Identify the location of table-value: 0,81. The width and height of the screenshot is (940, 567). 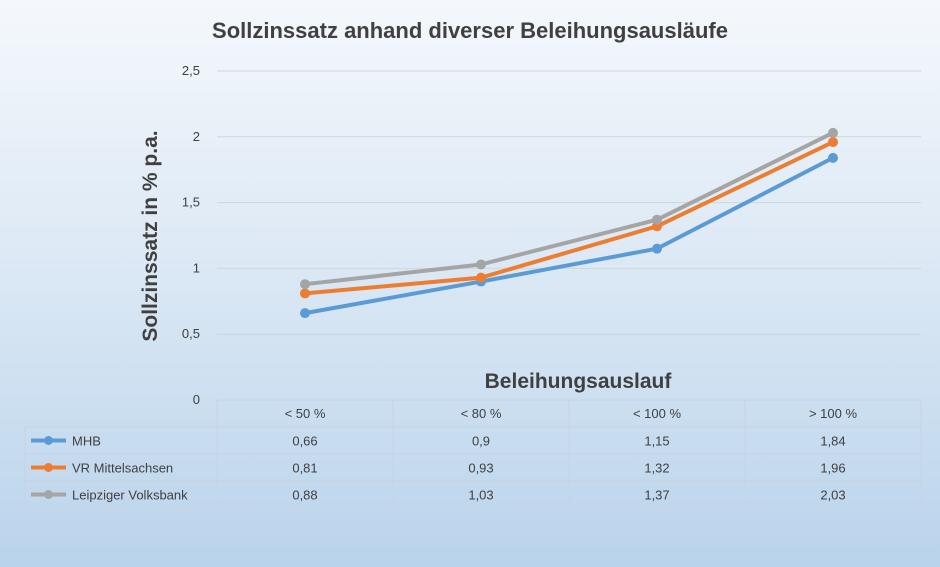
(304, 468).